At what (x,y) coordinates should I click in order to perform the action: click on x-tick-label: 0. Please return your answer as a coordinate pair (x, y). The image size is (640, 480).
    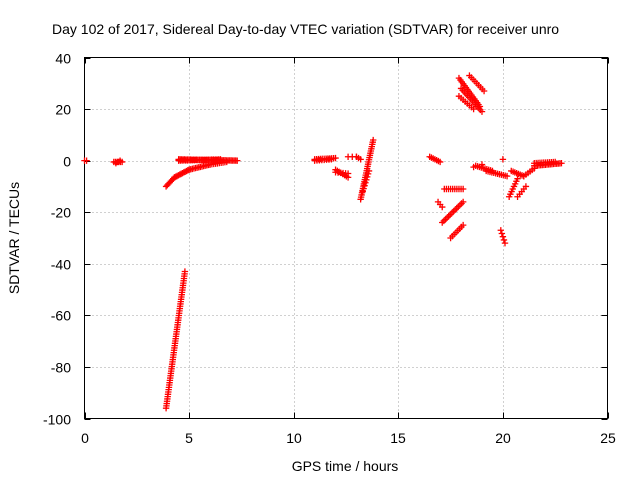
    Looking at the image, I should click on (85, 438).